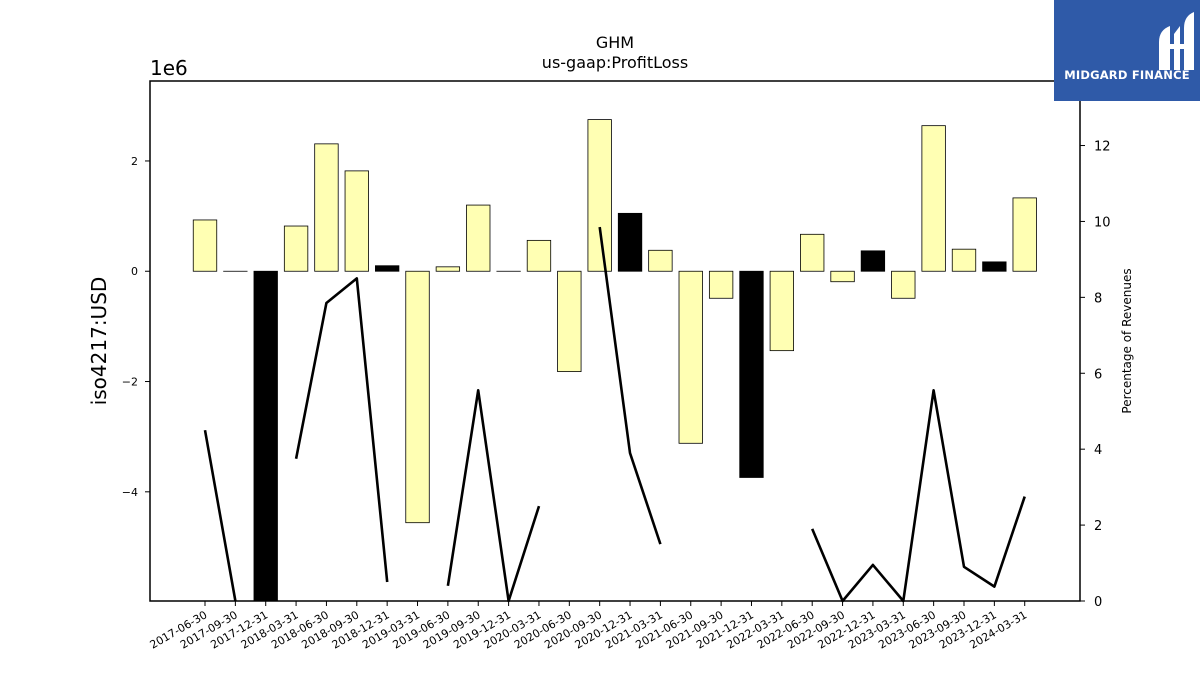  Describe the element at coordinates (130, 492) in the screenshot. I see `y-tick-label: −4` at that location.